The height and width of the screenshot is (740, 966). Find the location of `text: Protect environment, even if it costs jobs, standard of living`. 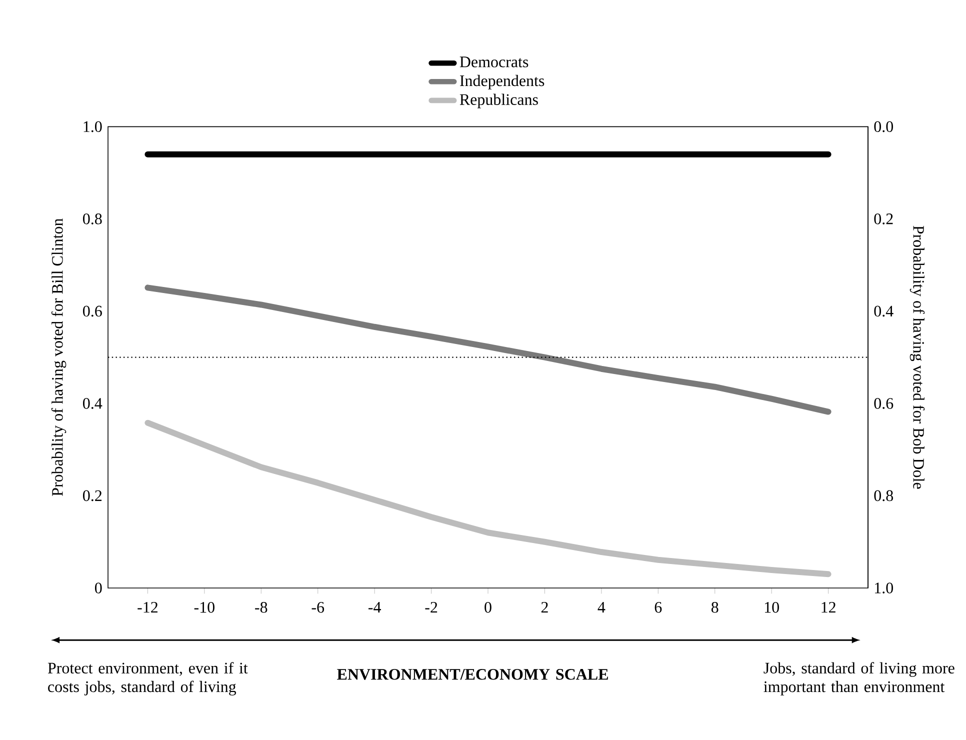

text: Protect environment, even if it costs jobs, standard of living is located at coordinates (148, 679).